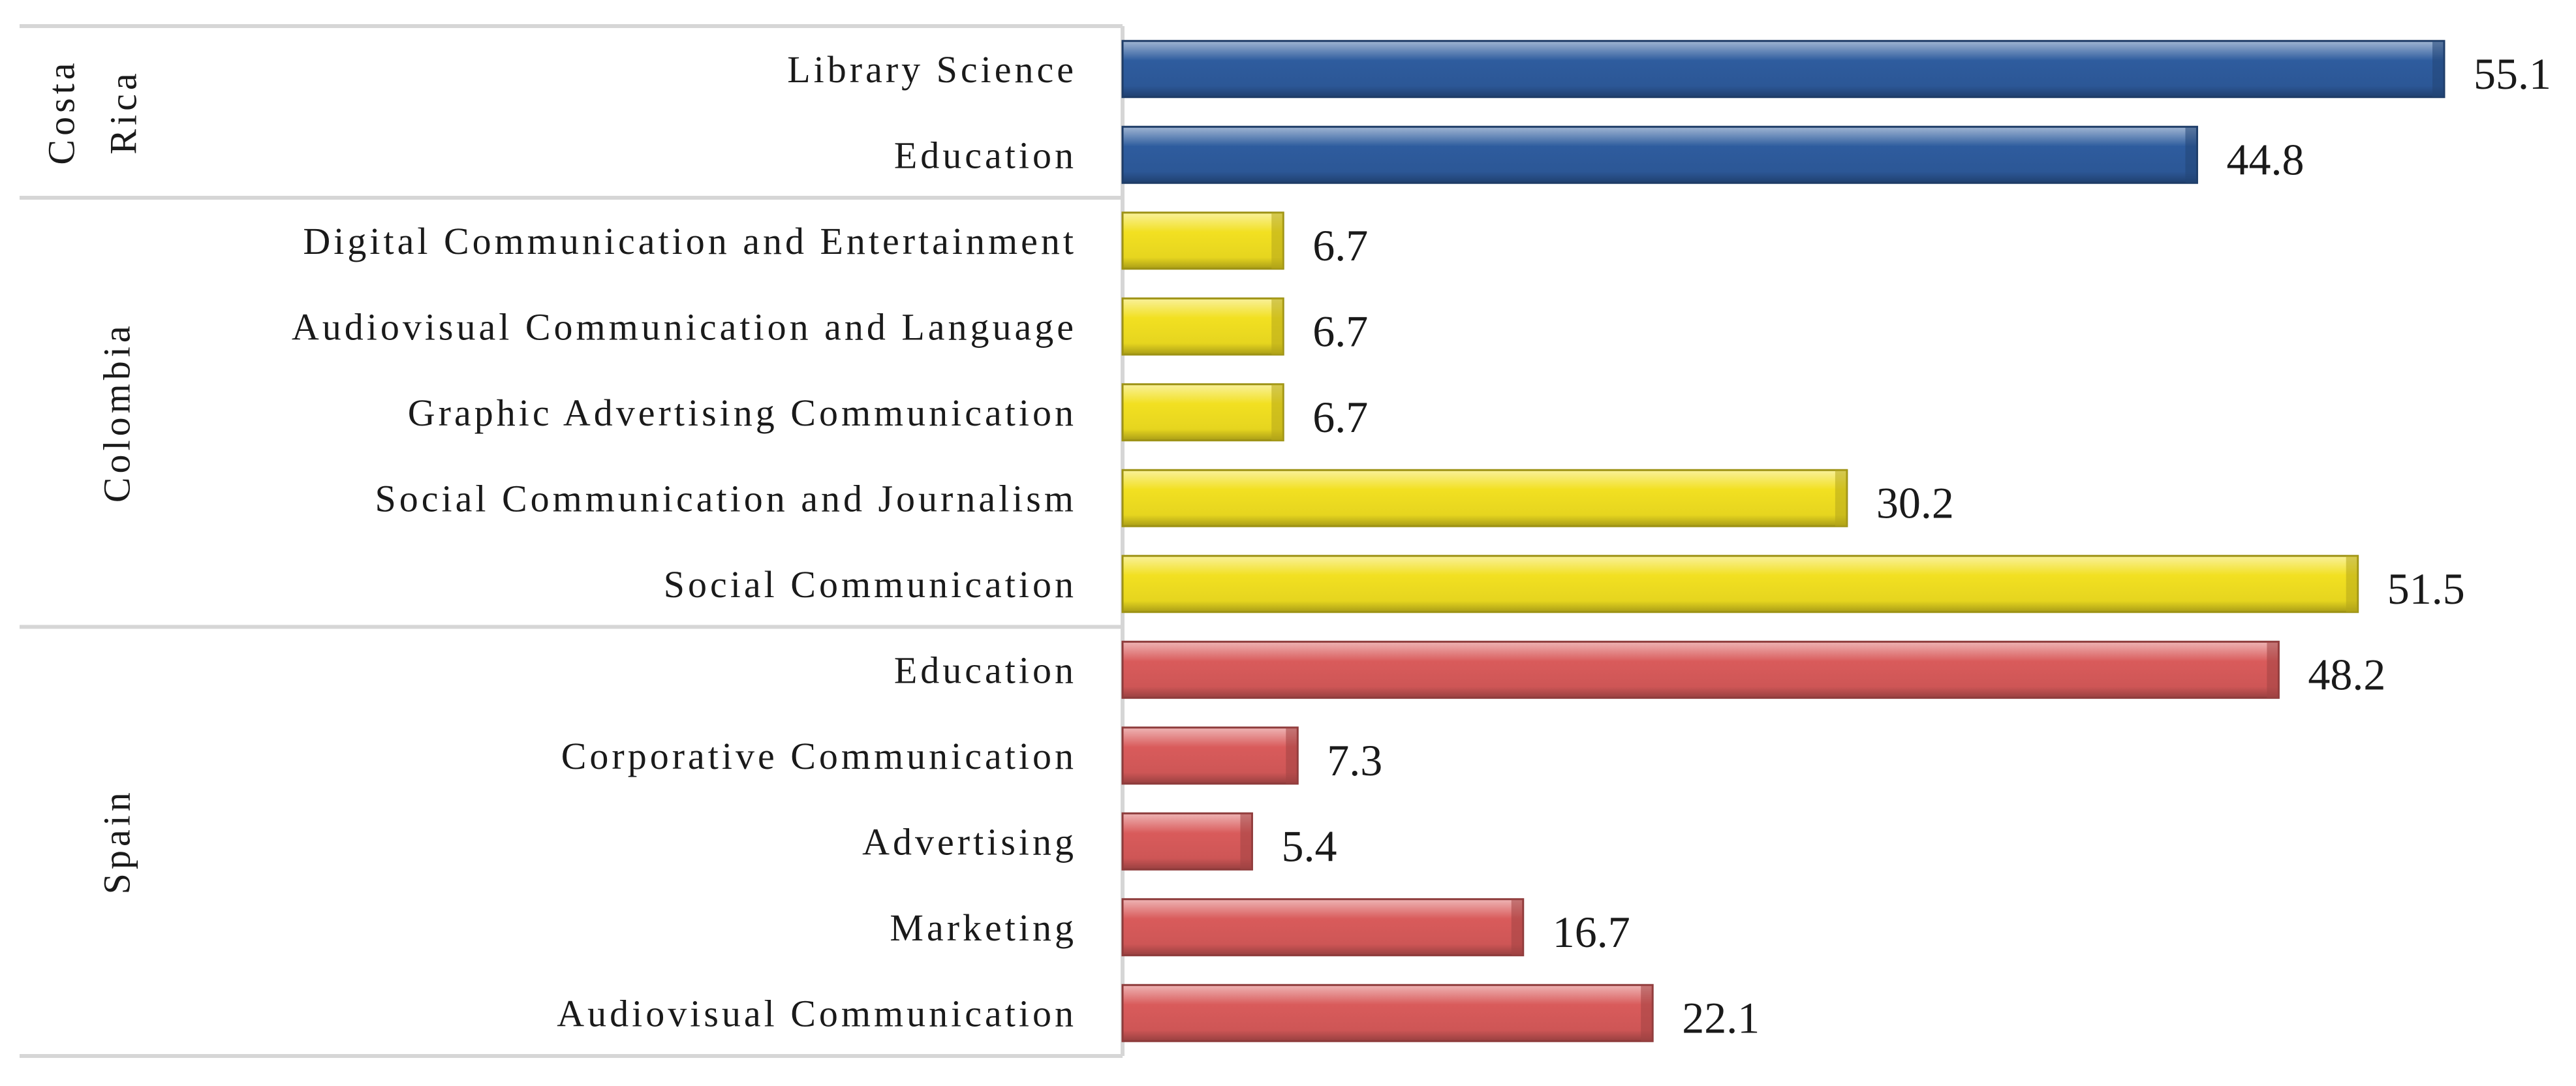 This screenshot has width=2576, height=1086. Describe the element at coordinates (61, 111) in the screenshot. I see `group-label: Costa` at that location.